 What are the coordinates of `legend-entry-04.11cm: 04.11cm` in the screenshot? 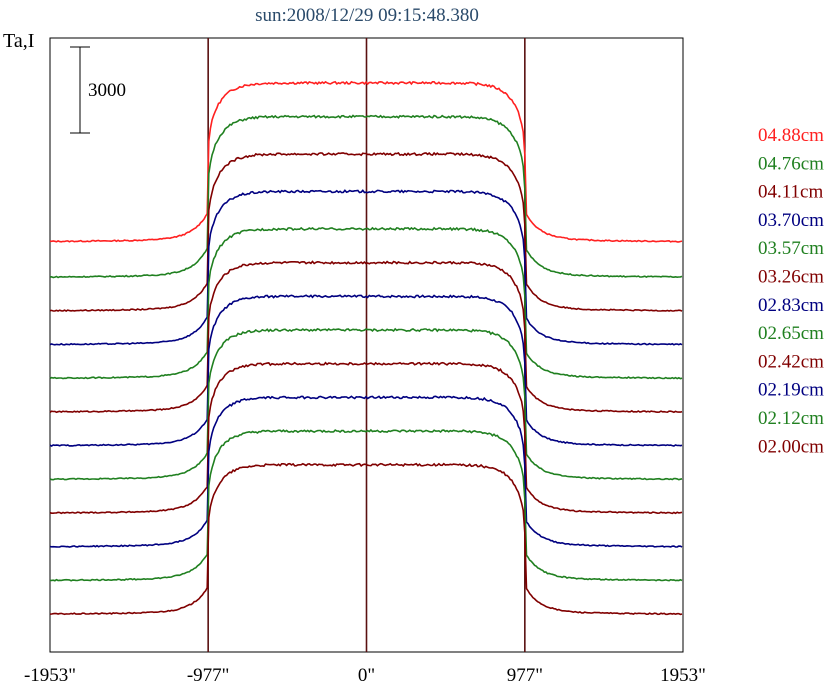 It's located at (790, 192).